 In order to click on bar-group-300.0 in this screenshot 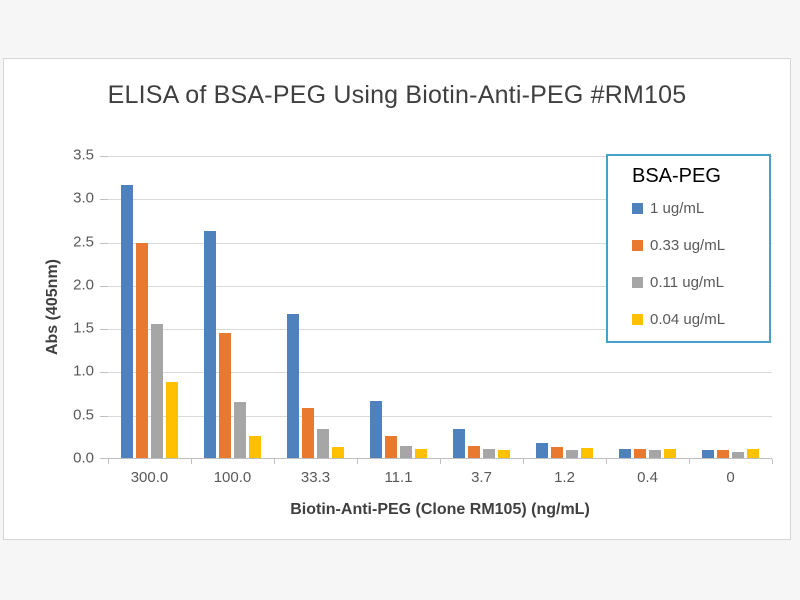, I will do `click(149, 306)`.